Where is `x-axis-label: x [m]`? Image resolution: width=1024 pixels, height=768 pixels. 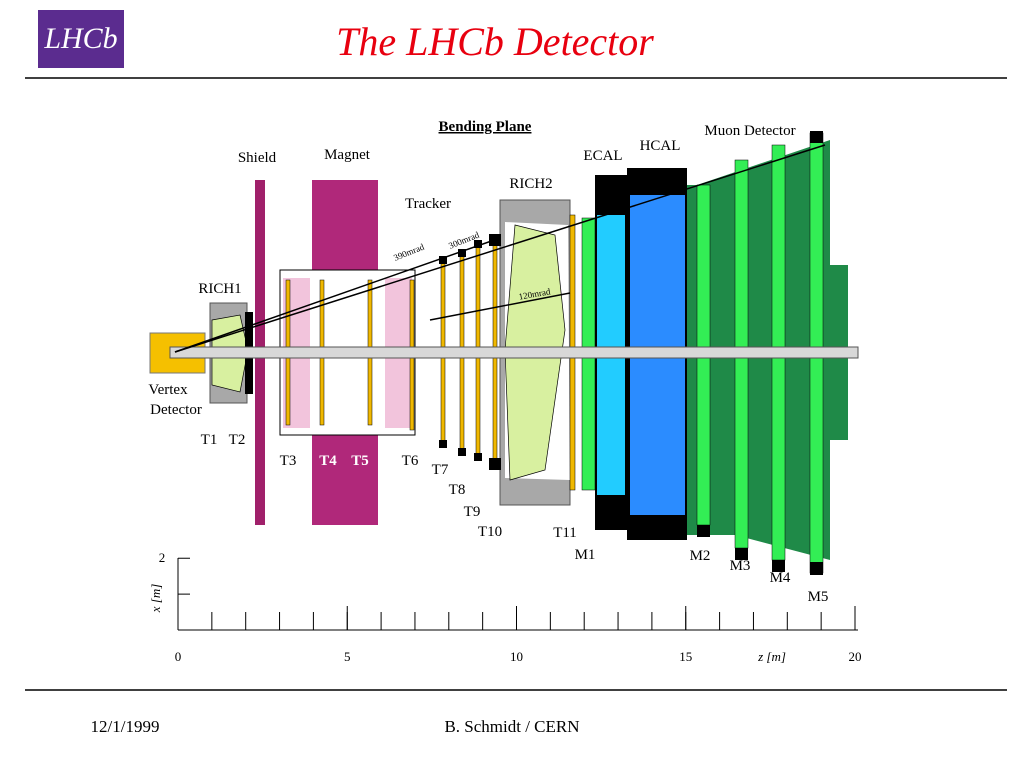 x-axis-label: x [m] is located at coordinates (155, 599).